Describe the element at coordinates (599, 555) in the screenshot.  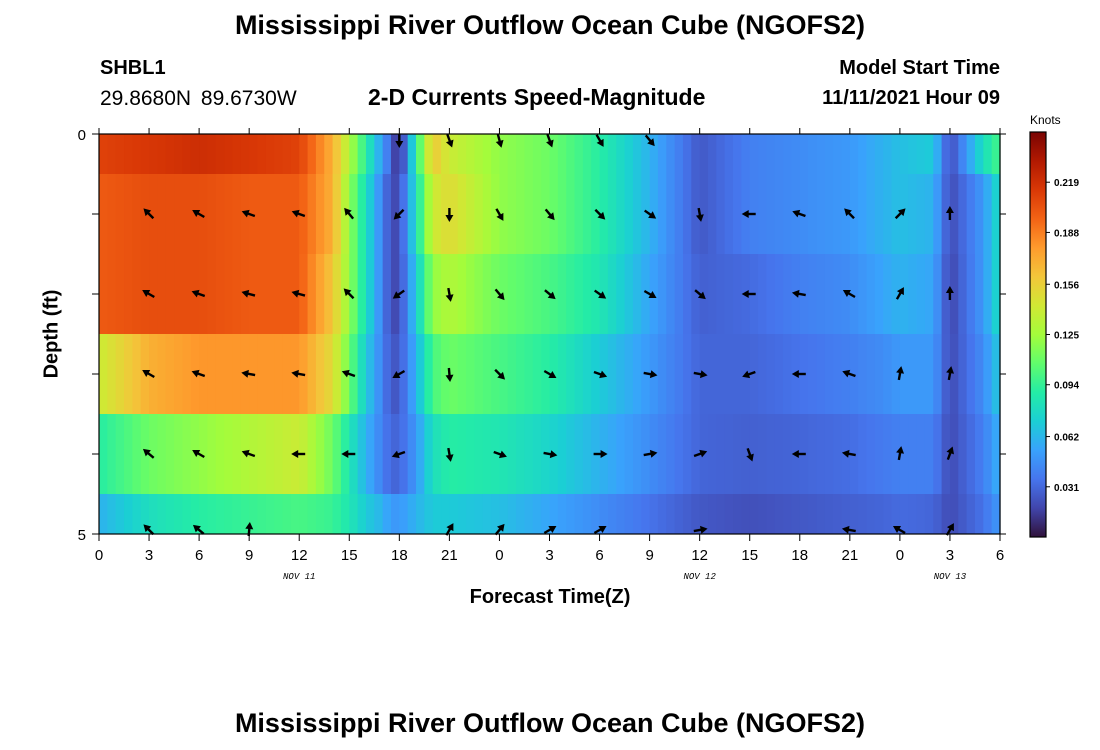
I see `x-tick-label: 6` at that location.